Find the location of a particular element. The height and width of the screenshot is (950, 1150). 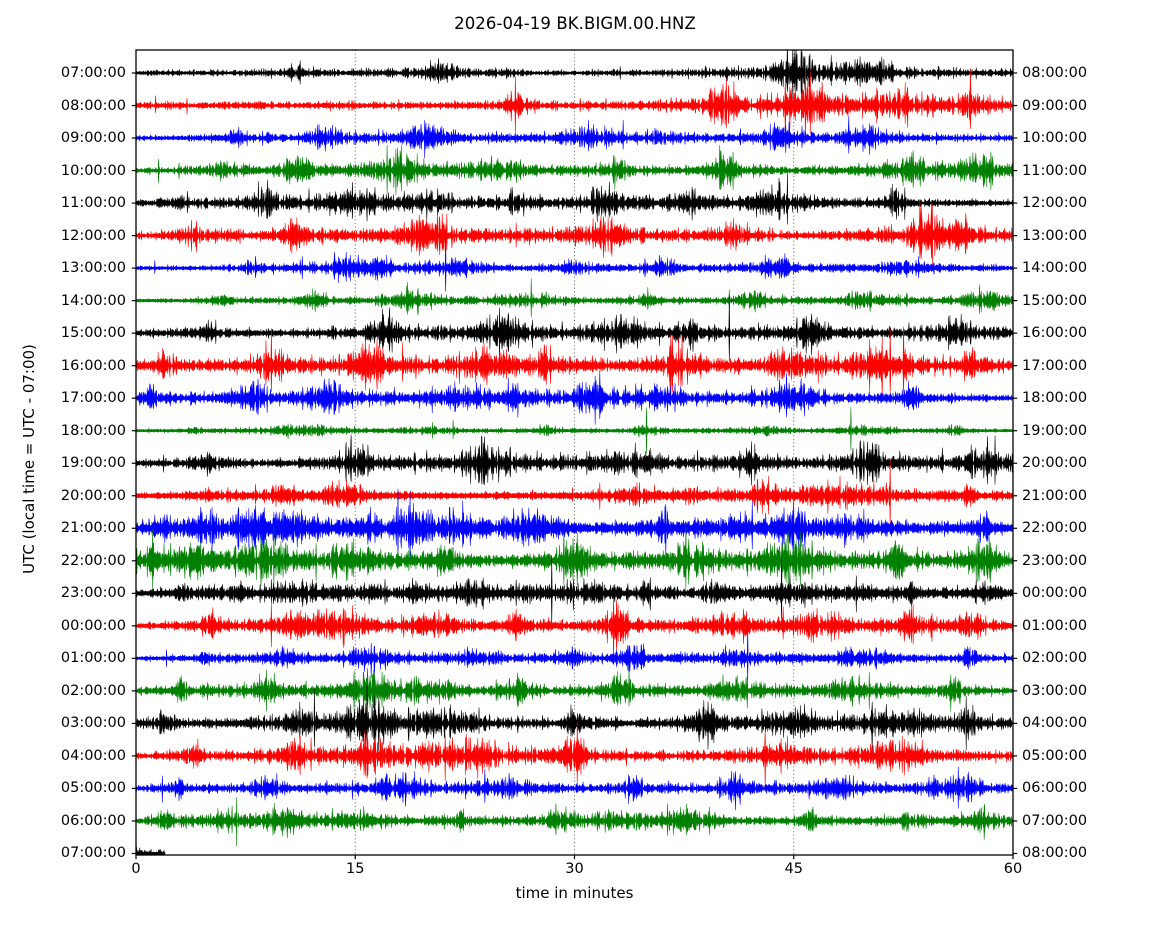

x-tick-label: 15 is located at coordinates (355, 869).